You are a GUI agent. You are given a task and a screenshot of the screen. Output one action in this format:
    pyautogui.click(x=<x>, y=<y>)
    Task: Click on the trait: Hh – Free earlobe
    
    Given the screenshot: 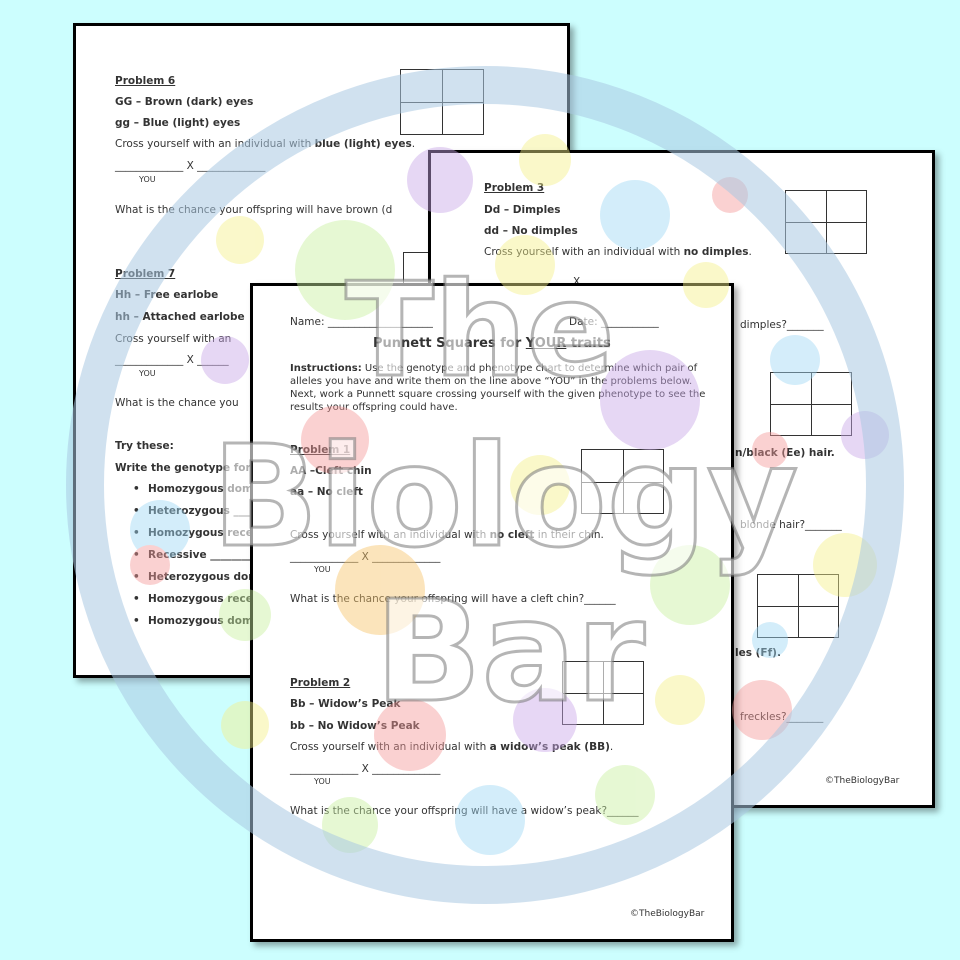 What is the action you would take?
    pyautogui.click(x=167, y=295)
    